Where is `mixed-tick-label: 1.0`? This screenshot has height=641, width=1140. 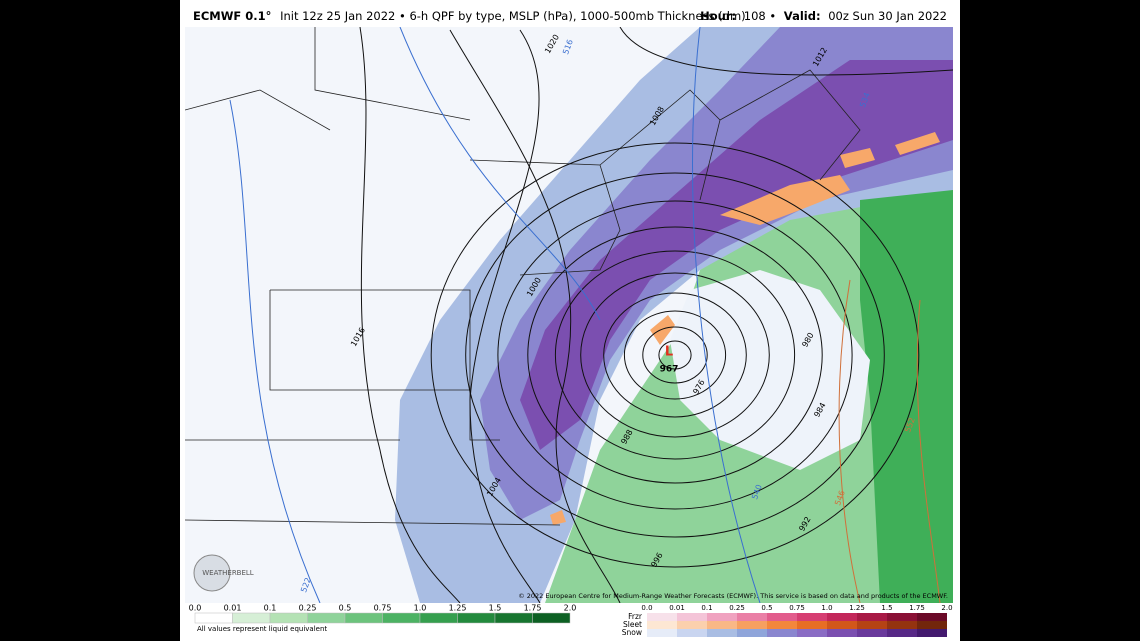 mixed-tick-label: 1.0 is located at coordinates (826, 608).